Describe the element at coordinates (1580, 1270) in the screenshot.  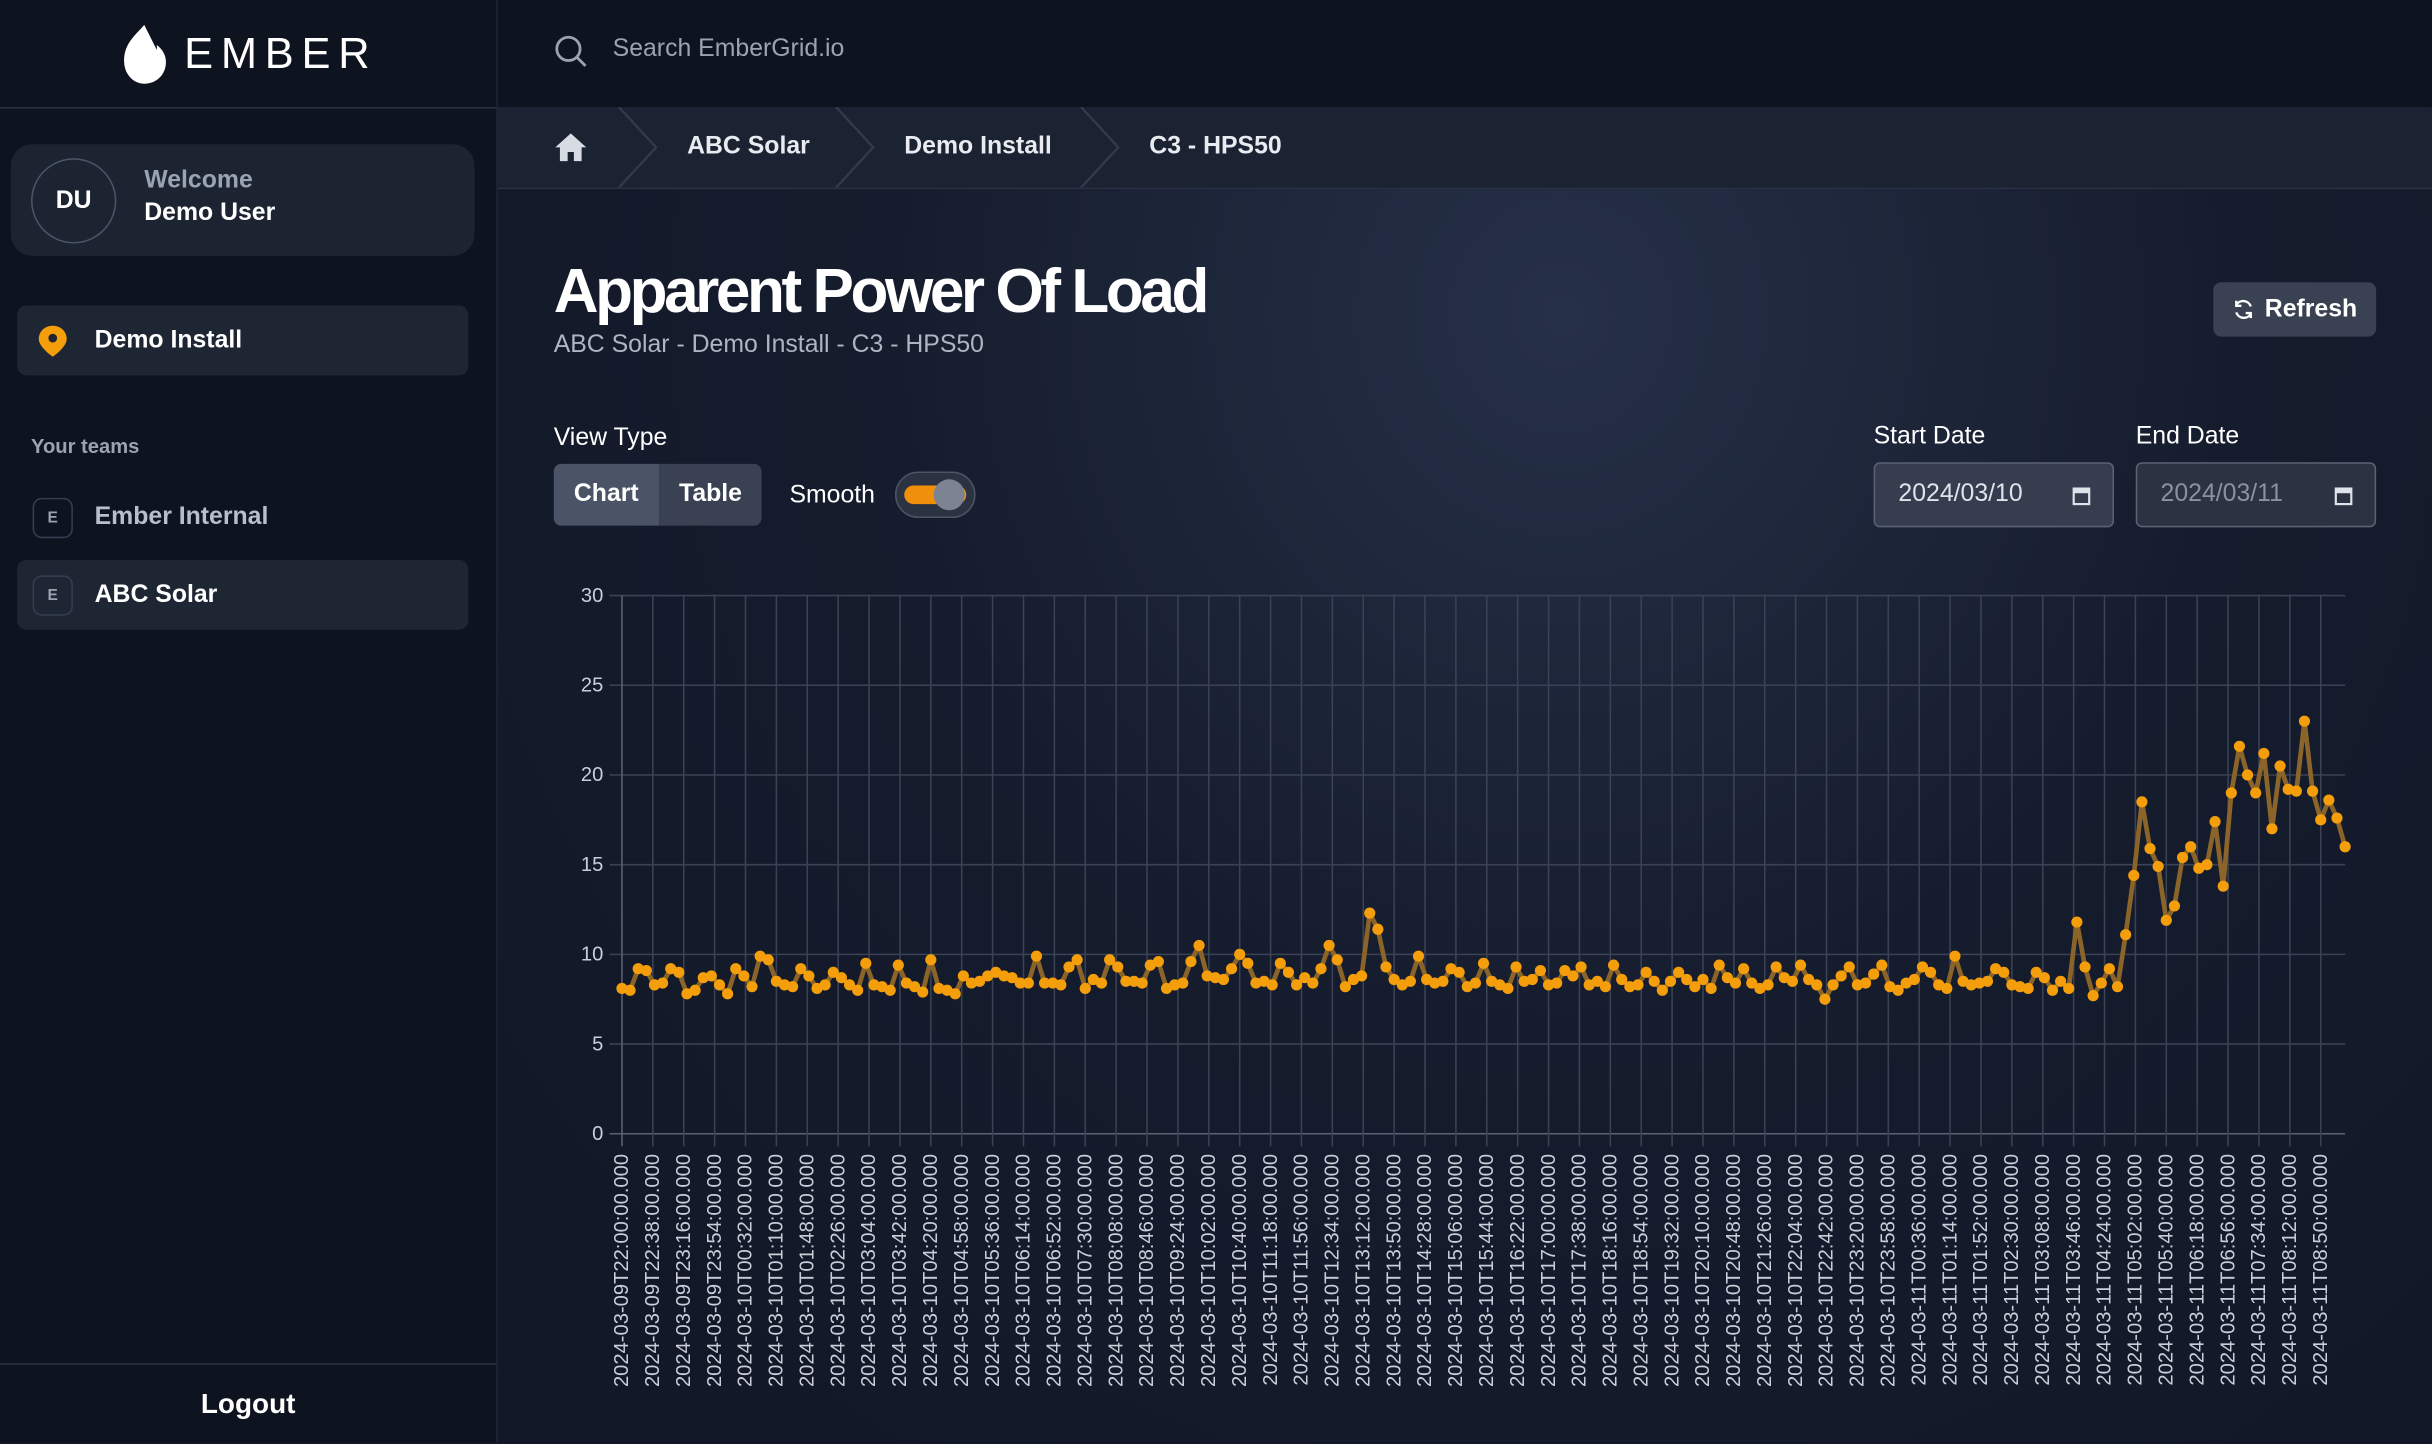
I see `x-tick-label: 2024-03-10T17:38:00.000` at that location.